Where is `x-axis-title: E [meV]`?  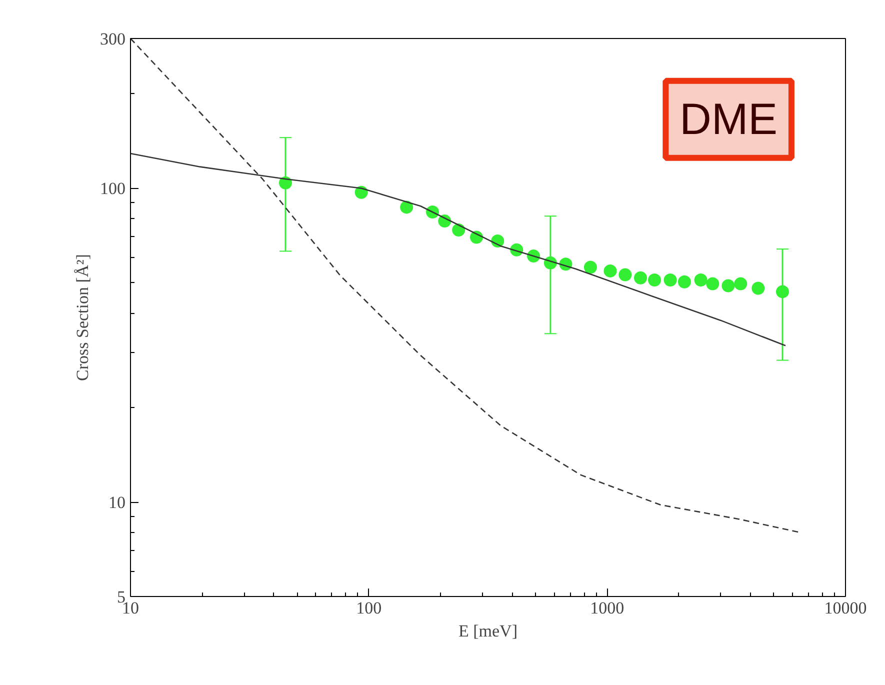
x-axis-title: E [meV] is located at coordinates (488, 631).